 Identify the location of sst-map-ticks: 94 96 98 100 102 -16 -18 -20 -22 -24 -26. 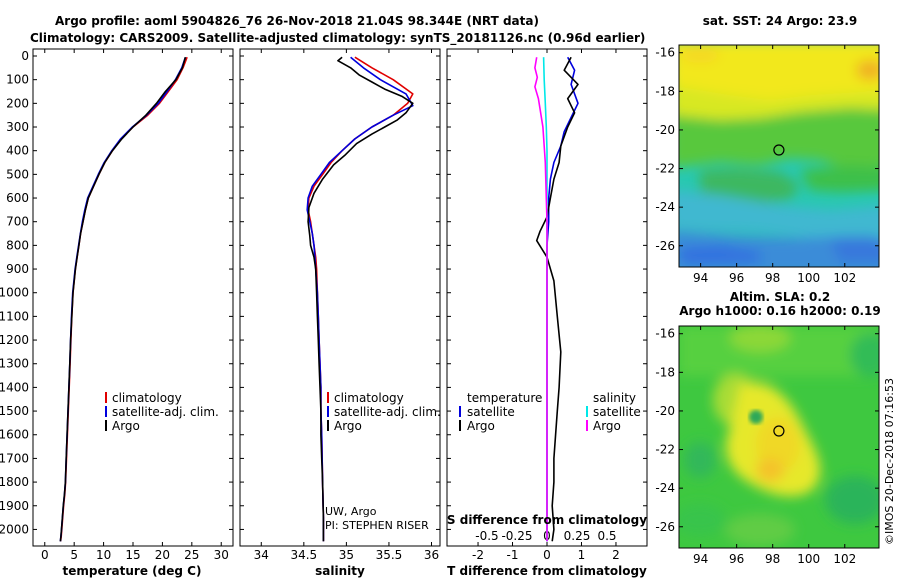
(767, 165).